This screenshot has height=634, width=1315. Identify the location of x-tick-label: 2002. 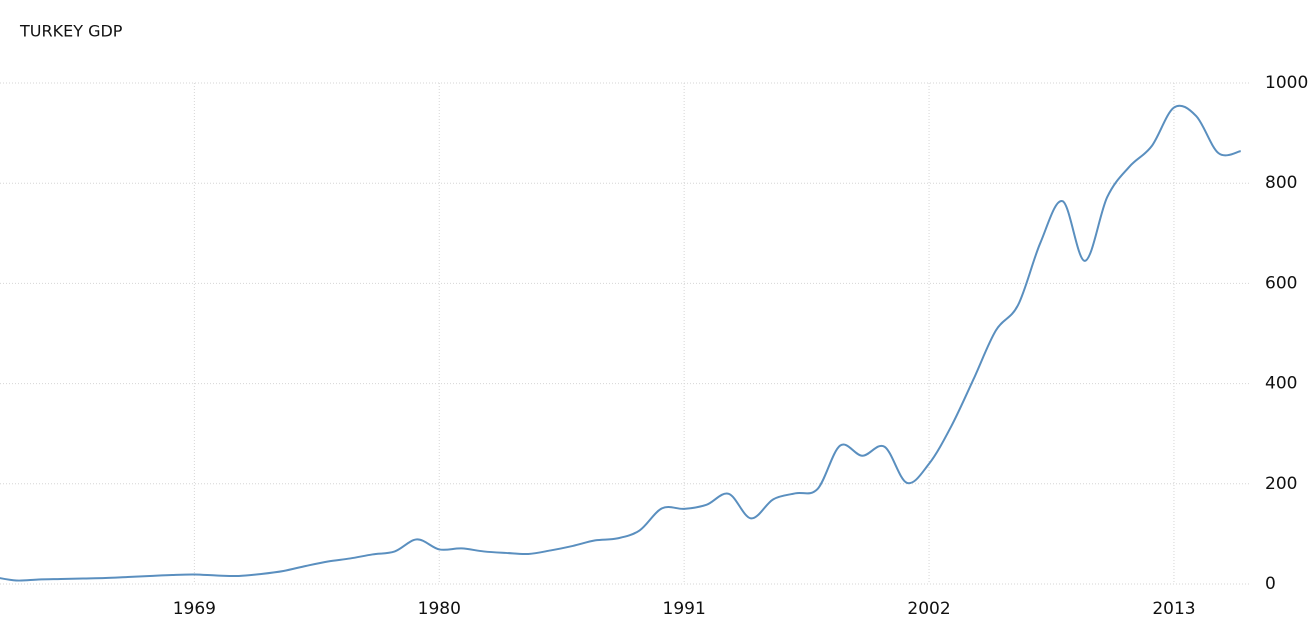
(928, 609).